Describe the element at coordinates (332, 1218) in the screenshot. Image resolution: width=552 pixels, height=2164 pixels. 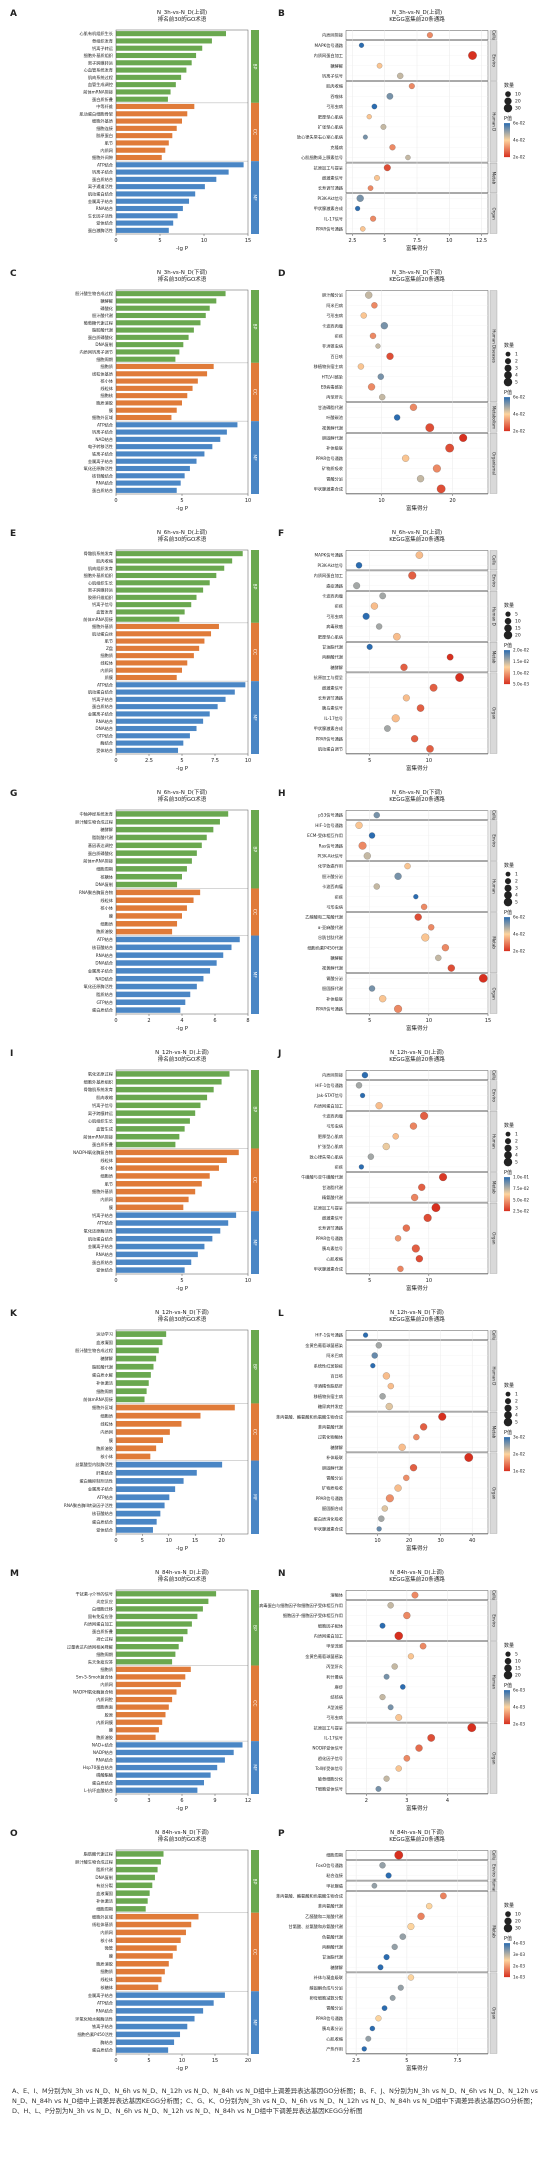
I see `category-label: 雌激素信号` at that location.